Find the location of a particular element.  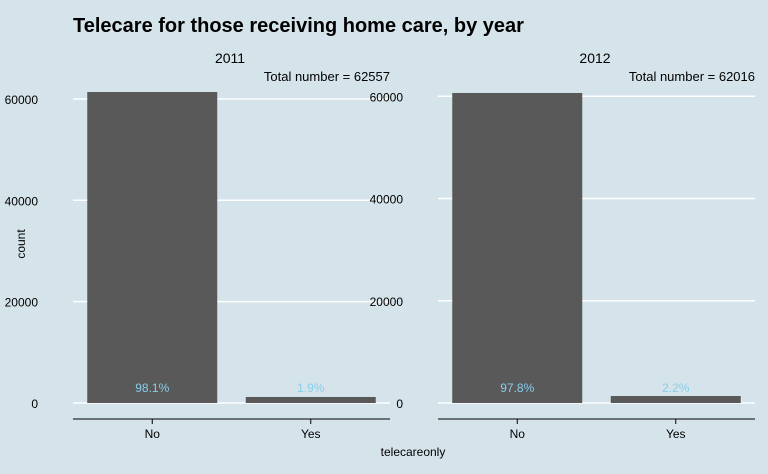

bar-percent-label: 97.8% is located at coordinates (517, 388).